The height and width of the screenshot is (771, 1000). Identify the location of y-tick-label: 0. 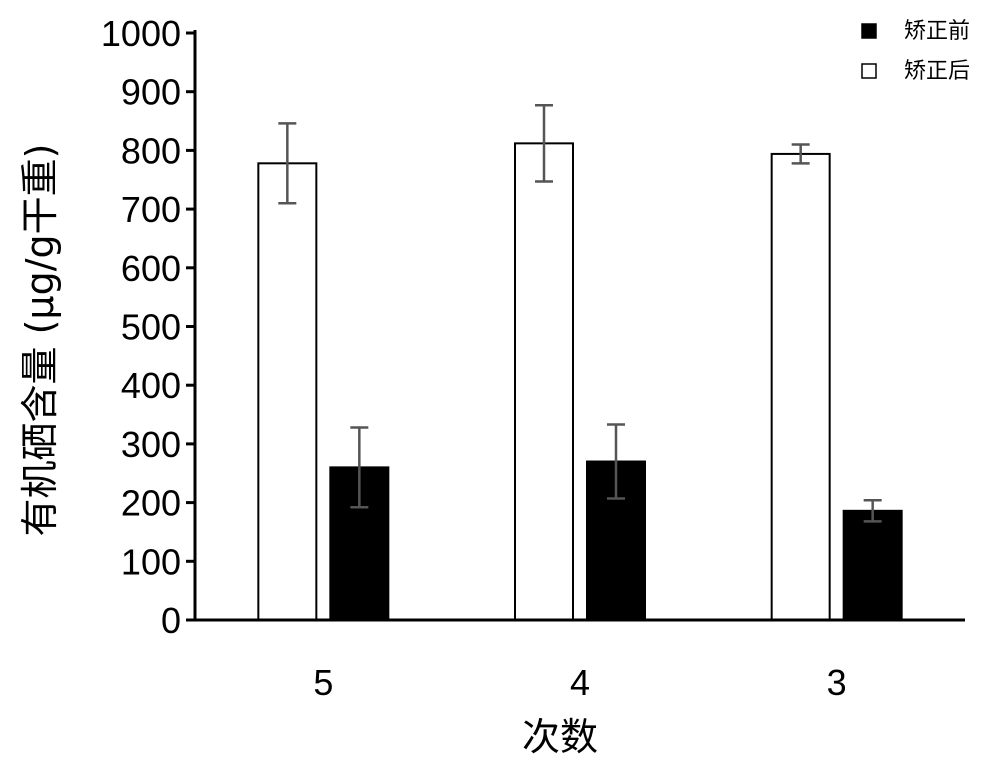
(171, 620).